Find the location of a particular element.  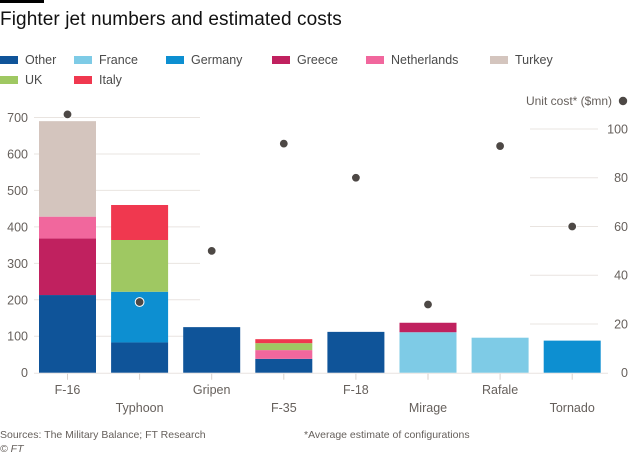

legend-item-greece: Greece is located at coordinates (305, 60).